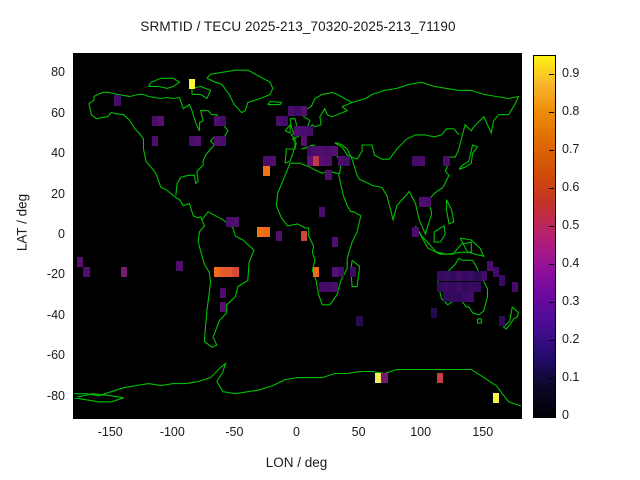 Image resolution: width=640 pixels, height=480 pixels. What do you see at coordinates (58, 72) in the screenshot?
I see `y-axis-tick-label: 80` at bounding box center [58, 72].